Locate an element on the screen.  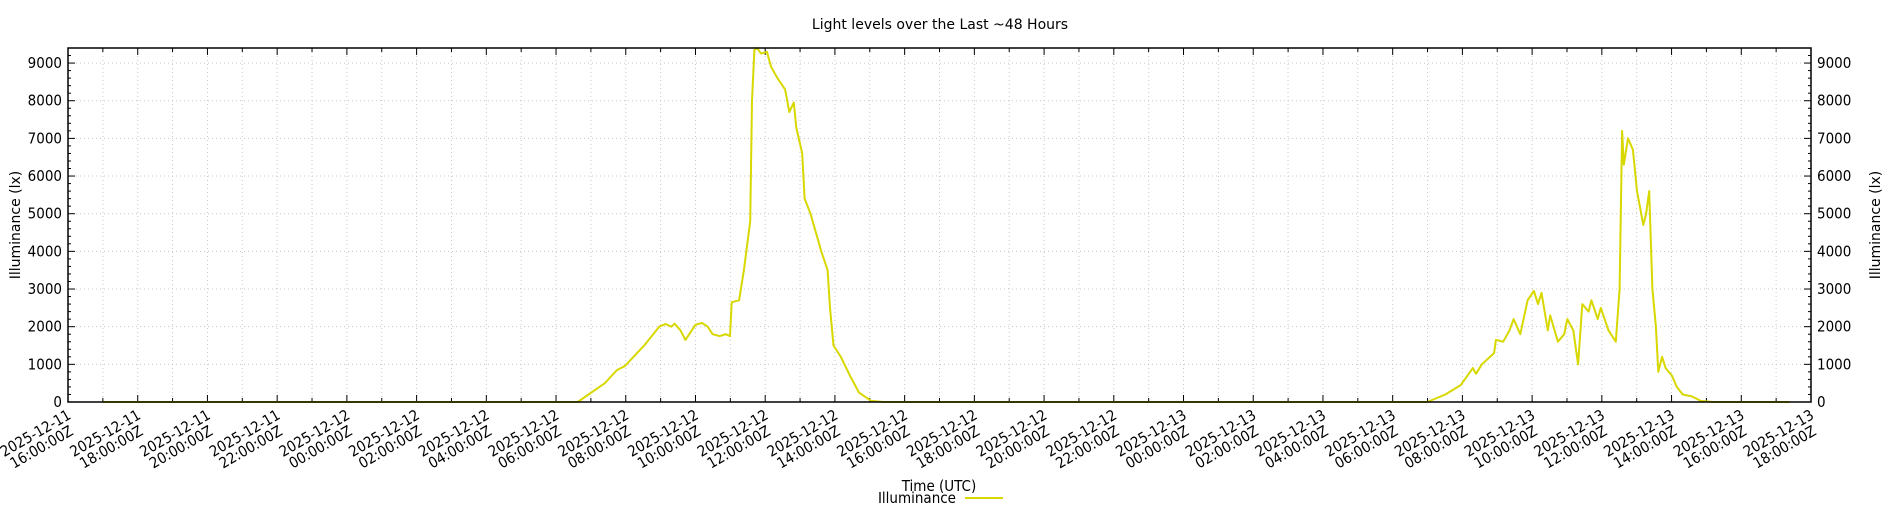
x-tick-label: 2025-12-1212:00:00Z is located at coordinates (736, 440).